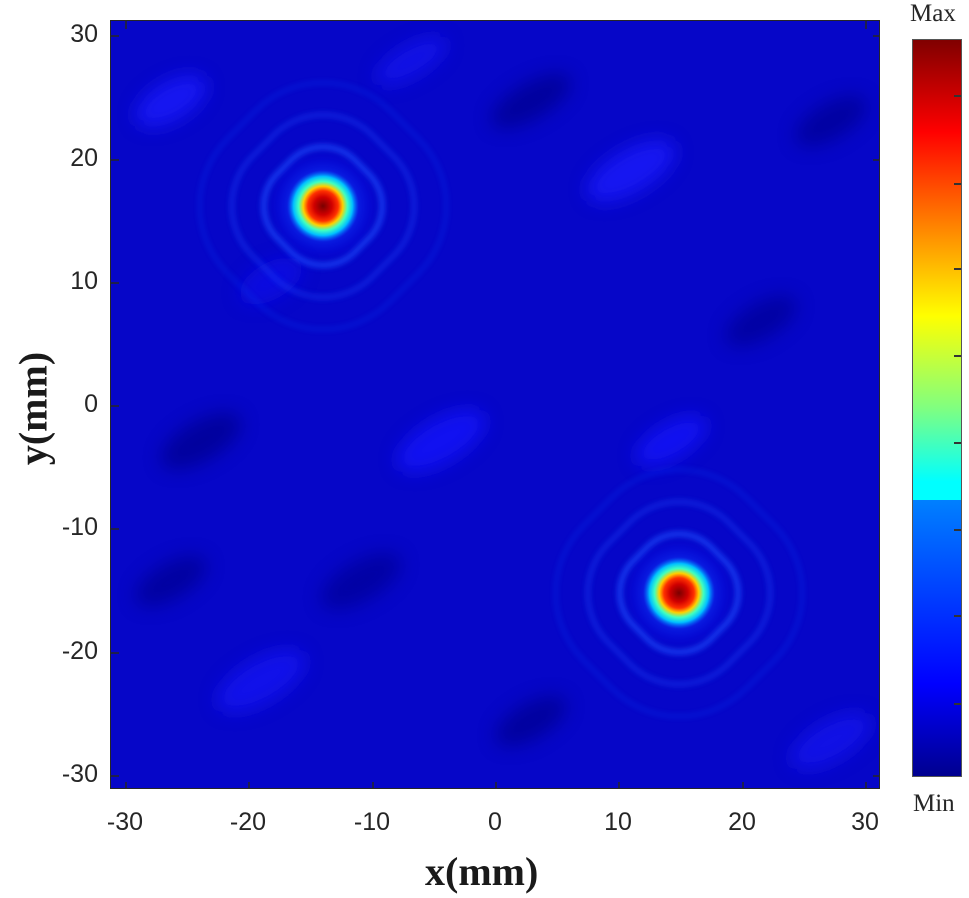 The width and height of the screenshot is (969, 898). I want to click on x-tick-label: 30, so click(865, 822).